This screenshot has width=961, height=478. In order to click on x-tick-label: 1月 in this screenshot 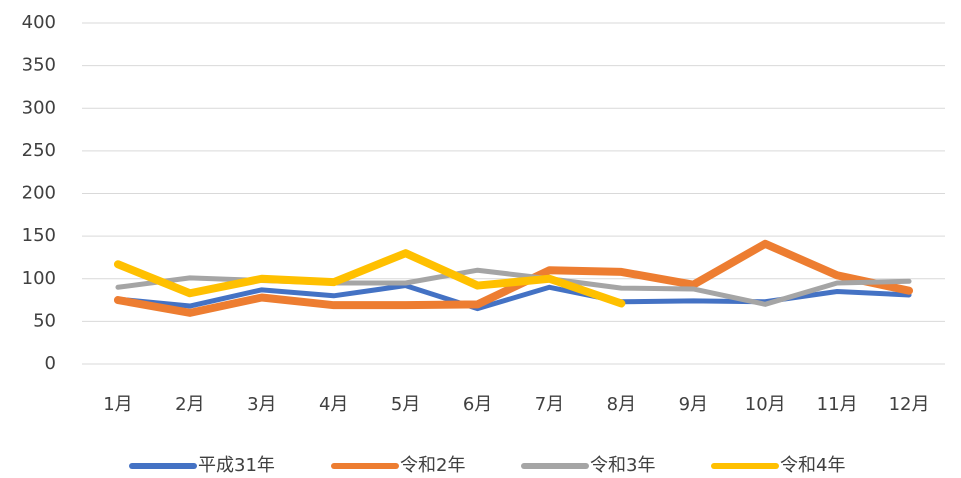, I will do `click(117, 404)`.